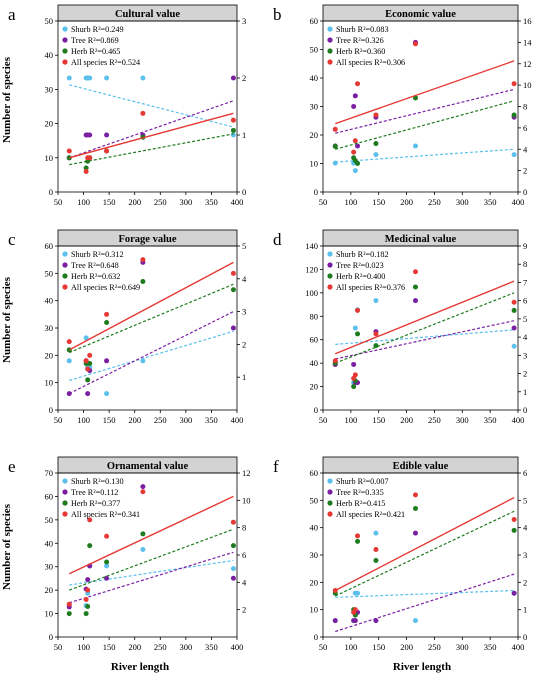 The height and width of the screenshot is (676, 550). What do you see at coordinates (95, 40) in the screenshot?
I see `legend-label-tree: Tree R²=0.869` at bounding box center [95, 40].